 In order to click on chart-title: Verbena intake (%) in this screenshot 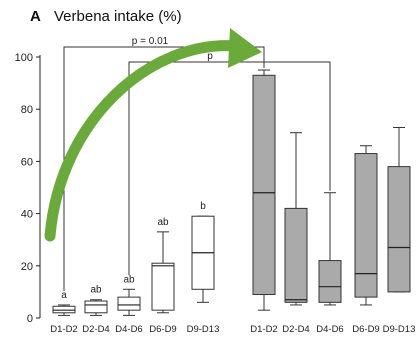, I will do `click(118, 16)`.